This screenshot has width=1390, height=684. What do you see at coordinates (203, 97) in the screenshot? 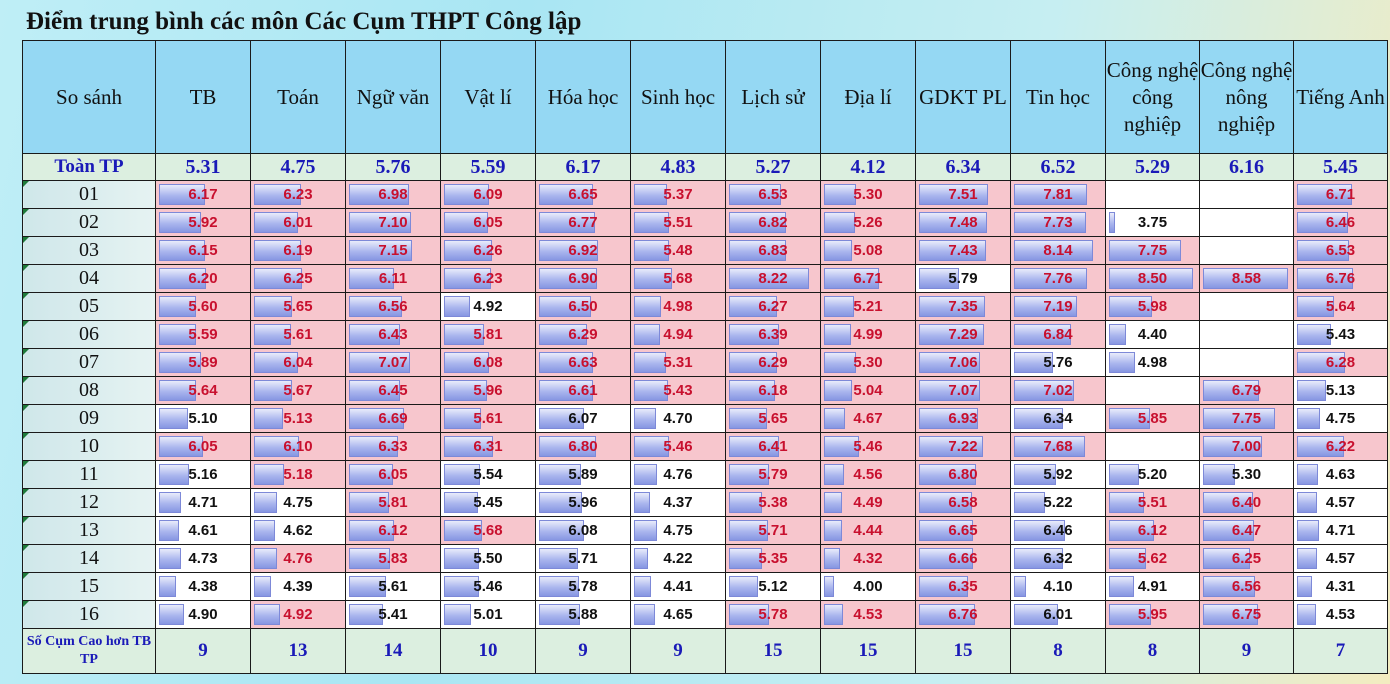
I see `column-header-subject: TB` at bounding box center [203, 97].